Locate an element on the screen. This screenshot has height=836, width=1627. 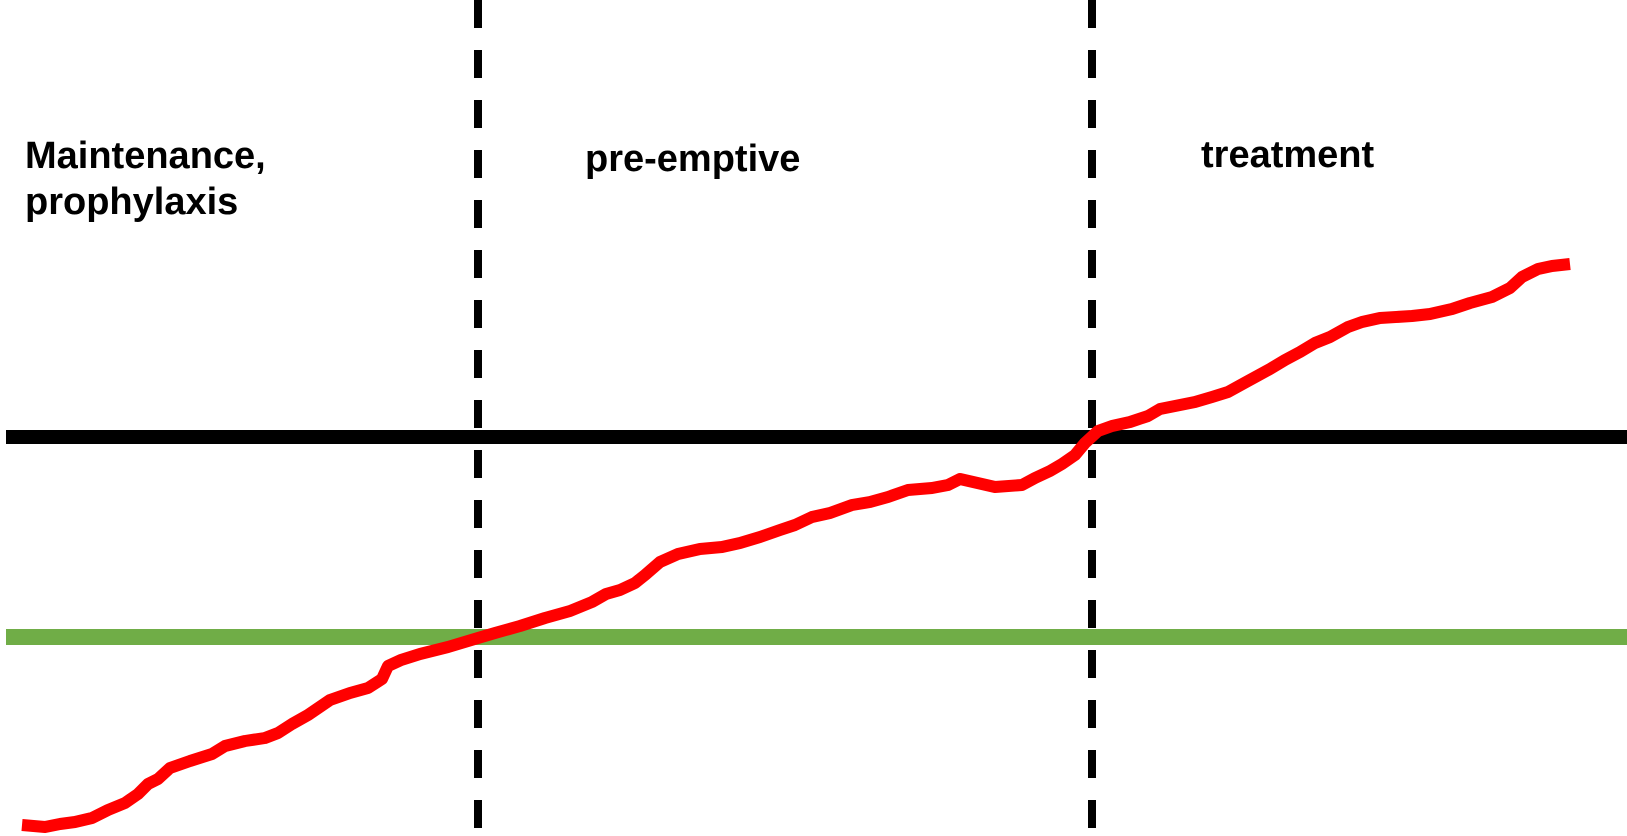
zone-label-treatment: treatment is located at coordinates (1288, 155).